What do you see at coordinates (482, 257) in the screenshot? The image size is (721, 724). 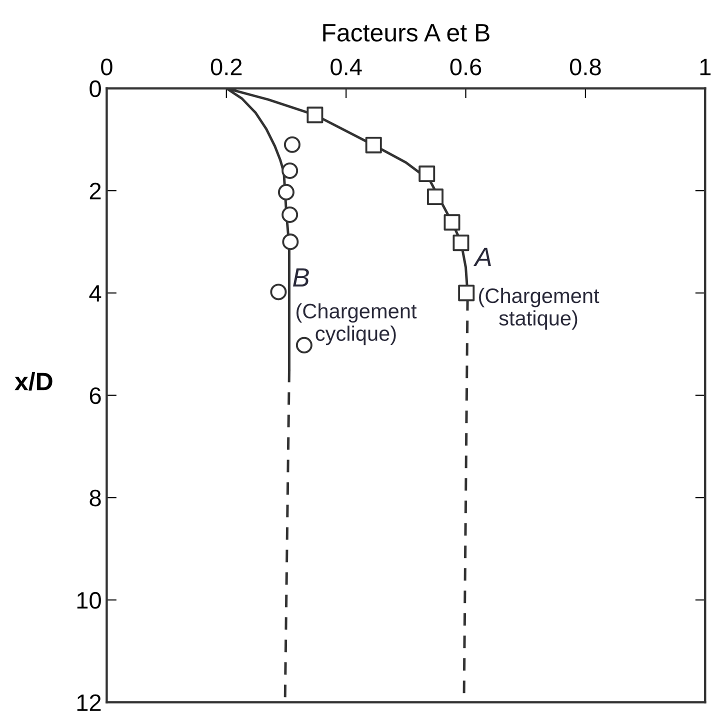 I see `annotation: A` at bounding box center [482, 257].